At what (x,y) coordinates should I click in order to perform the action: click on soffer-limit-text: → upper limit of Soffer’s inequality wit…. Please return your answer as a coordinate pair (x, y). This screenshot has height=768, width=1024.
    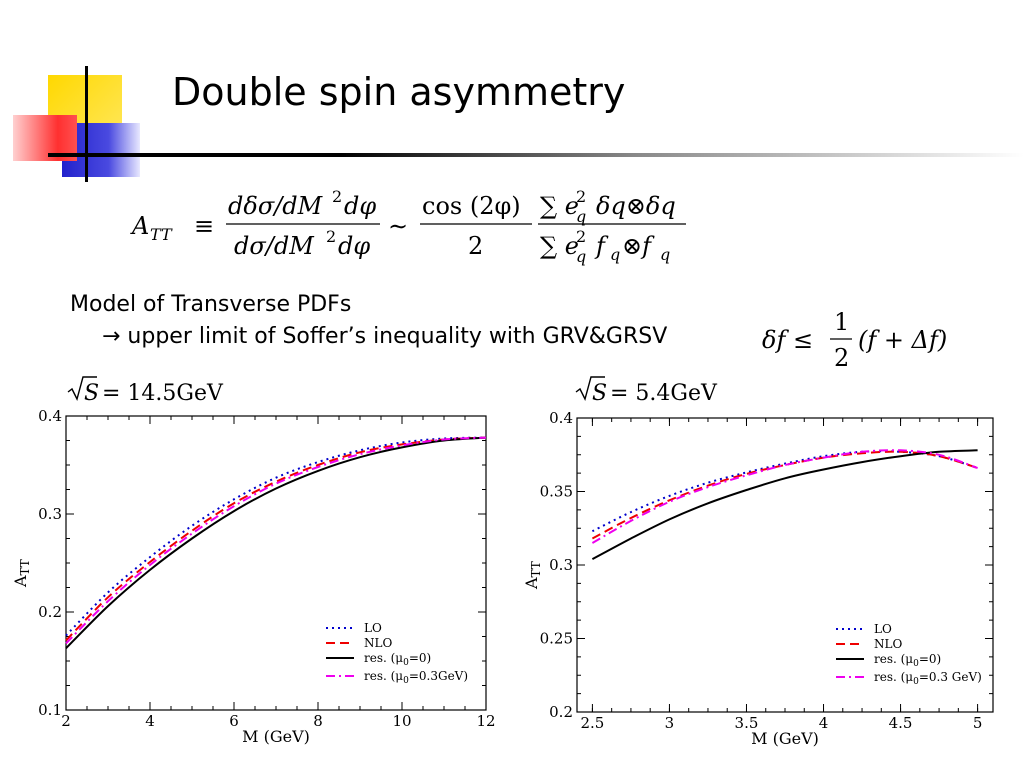
    Looking at the image, I should click on (385, 336).